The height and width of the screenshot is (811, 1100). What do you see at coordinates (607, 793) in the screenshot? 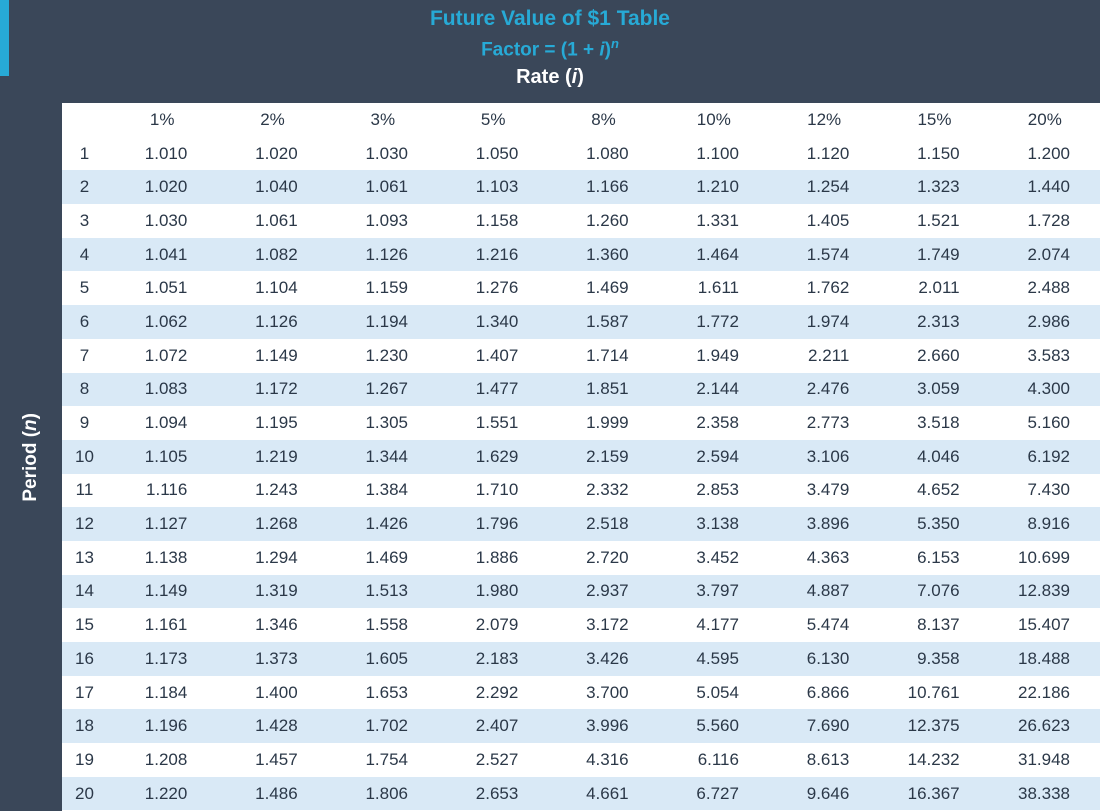
I see `factor-value: 4.661` at bounding box center [607, 793].